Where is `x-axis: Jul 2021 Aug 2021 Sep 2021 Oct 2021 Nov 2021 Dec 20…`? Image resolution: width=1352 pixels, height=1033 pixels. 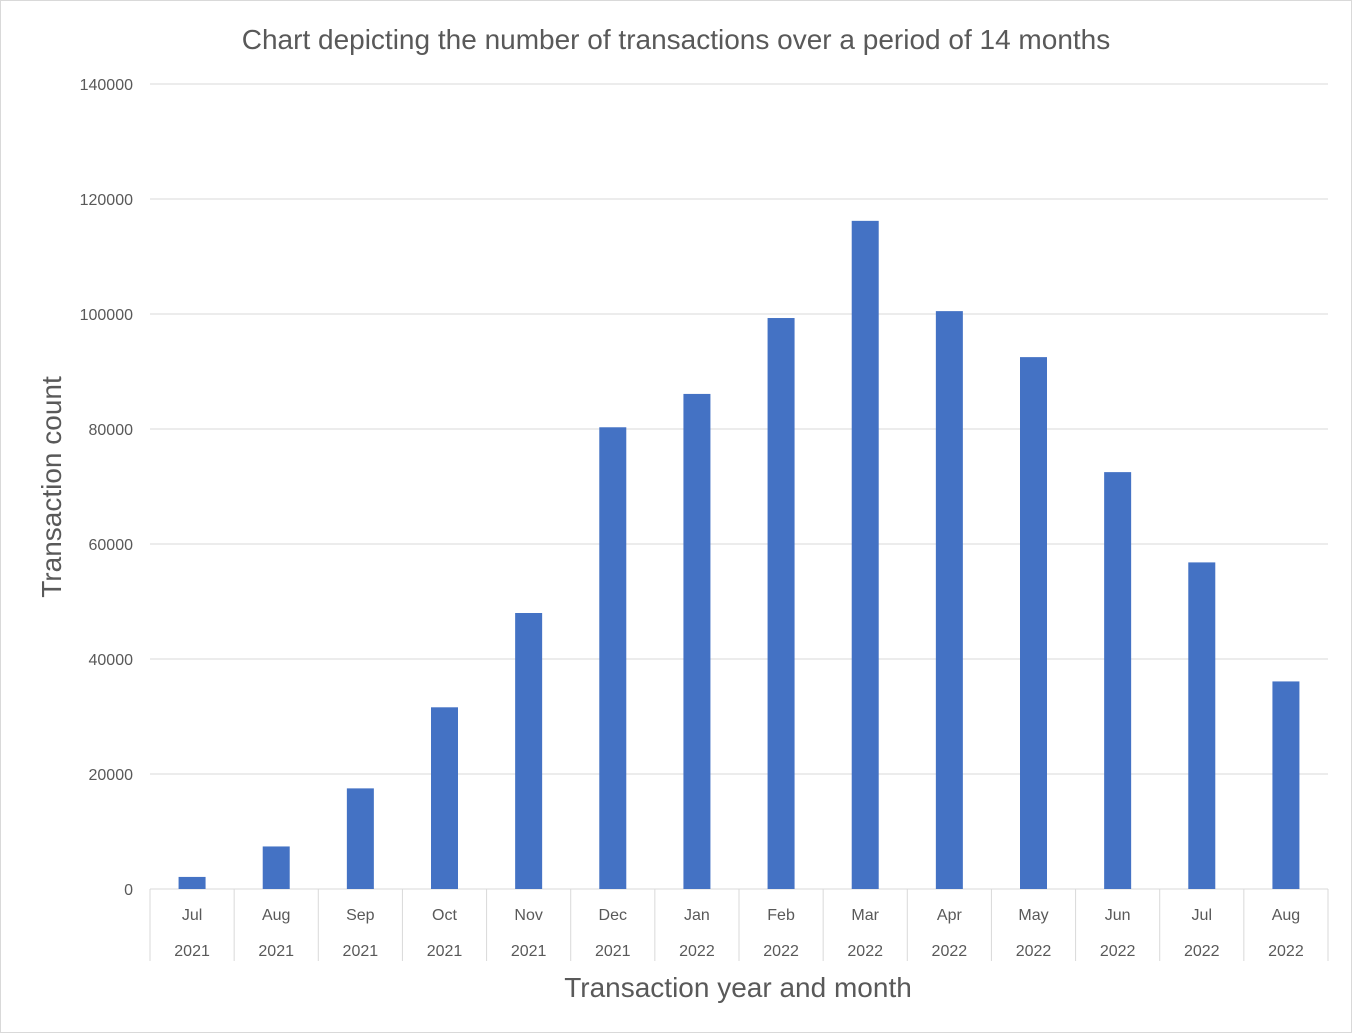
x-axis: Jul 2021 Aug 2021 Sep 2021 Oct 2021 Nov 2021 Dec 20… is located at coordinates (739, 925).